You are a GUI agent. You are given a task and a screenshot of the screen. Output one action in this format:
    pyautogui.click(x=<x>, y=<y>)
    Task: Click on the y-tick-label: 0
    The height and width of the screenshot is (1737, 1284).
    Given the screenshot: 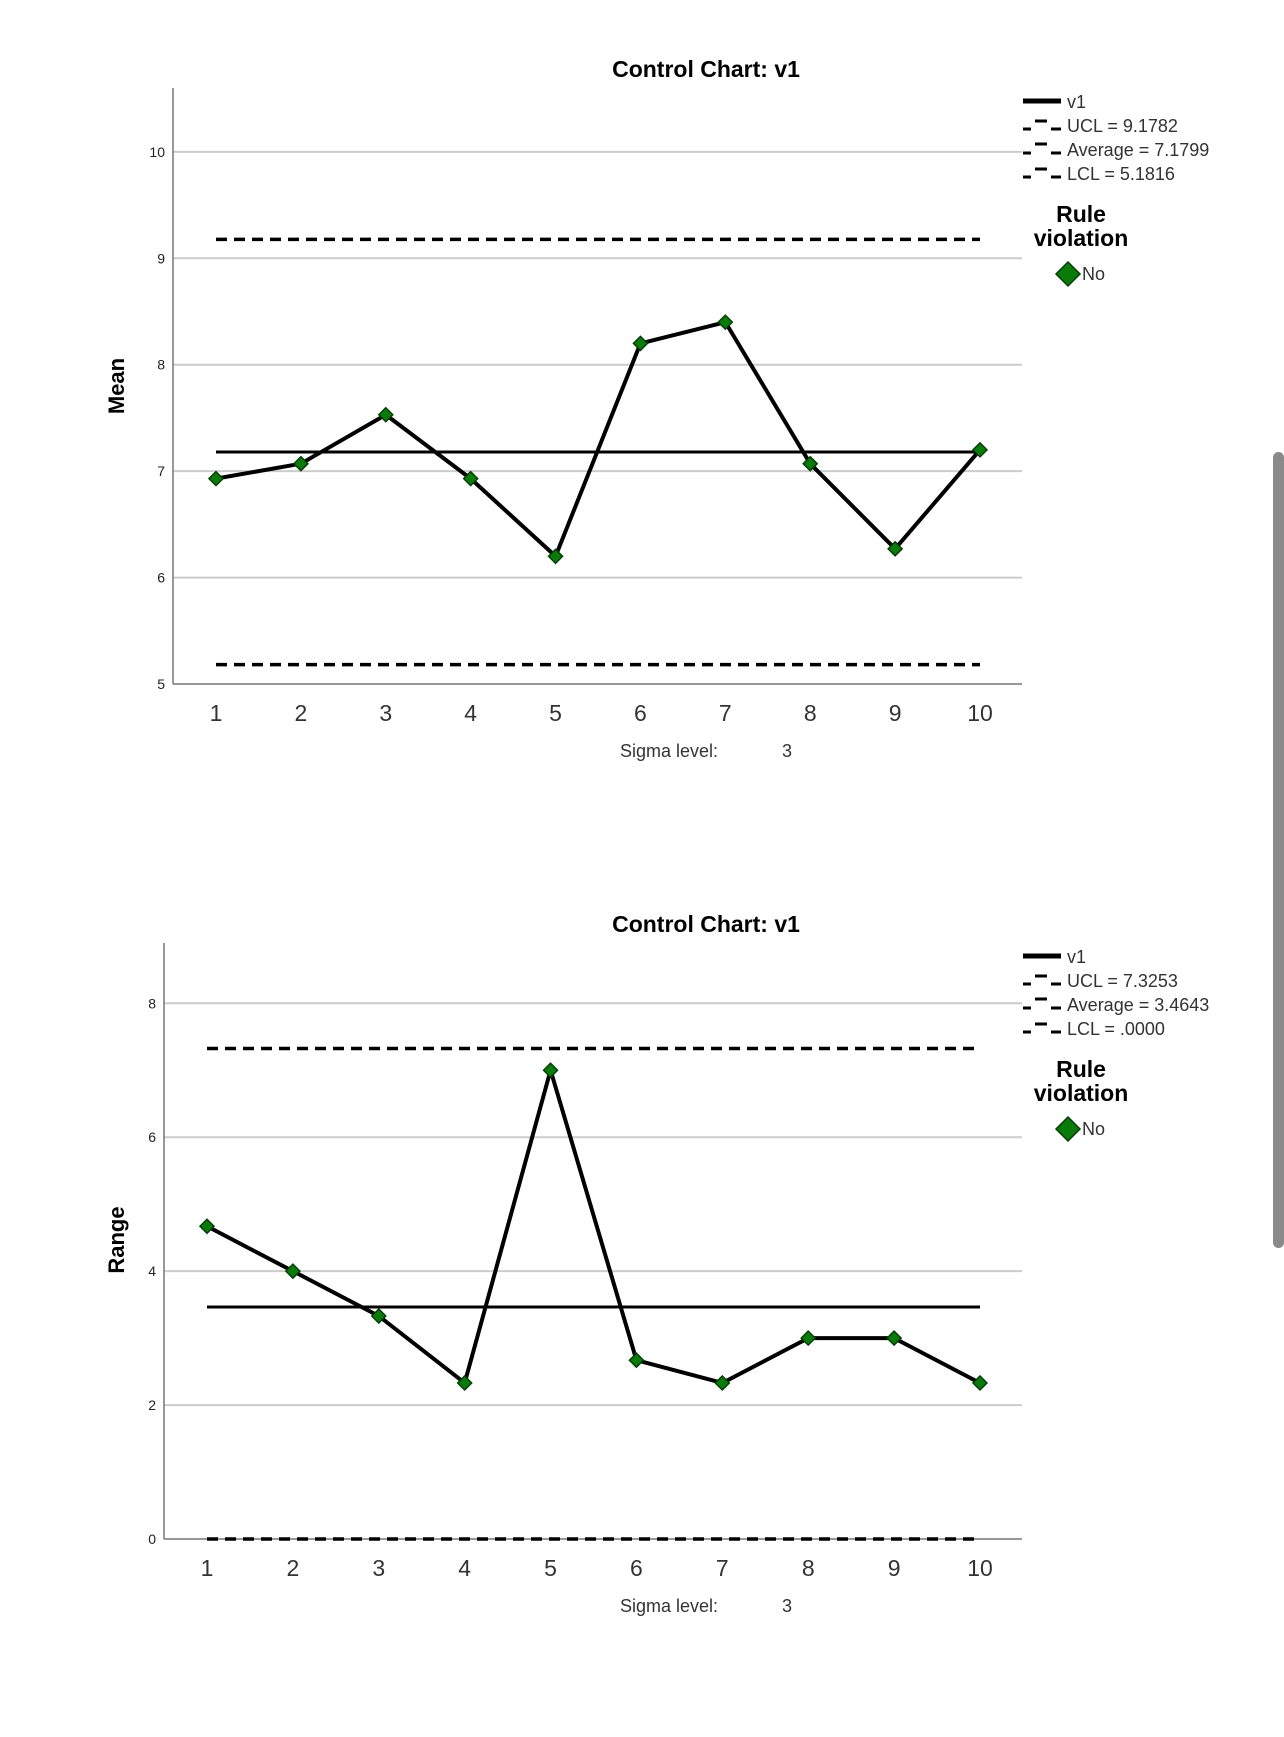 What is the action you would take?
    pyautogui.click(x=152, y=1539)
    